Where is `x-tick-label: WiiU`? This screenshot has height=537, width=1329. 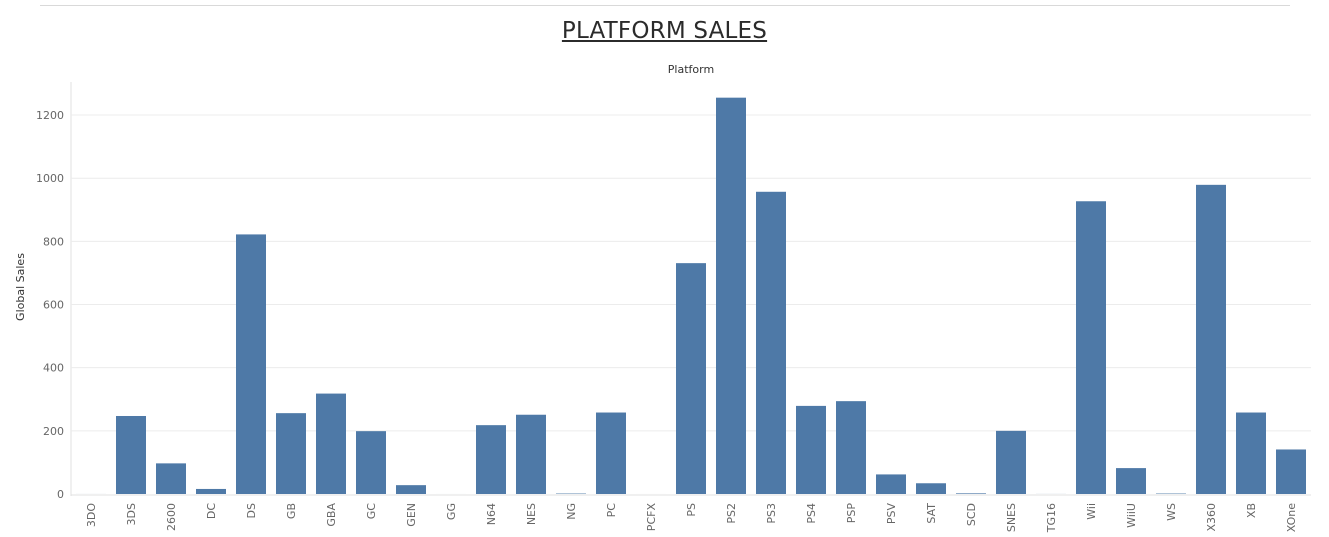 x-tick-label: WiiU is located at coordinates (1131, 515).